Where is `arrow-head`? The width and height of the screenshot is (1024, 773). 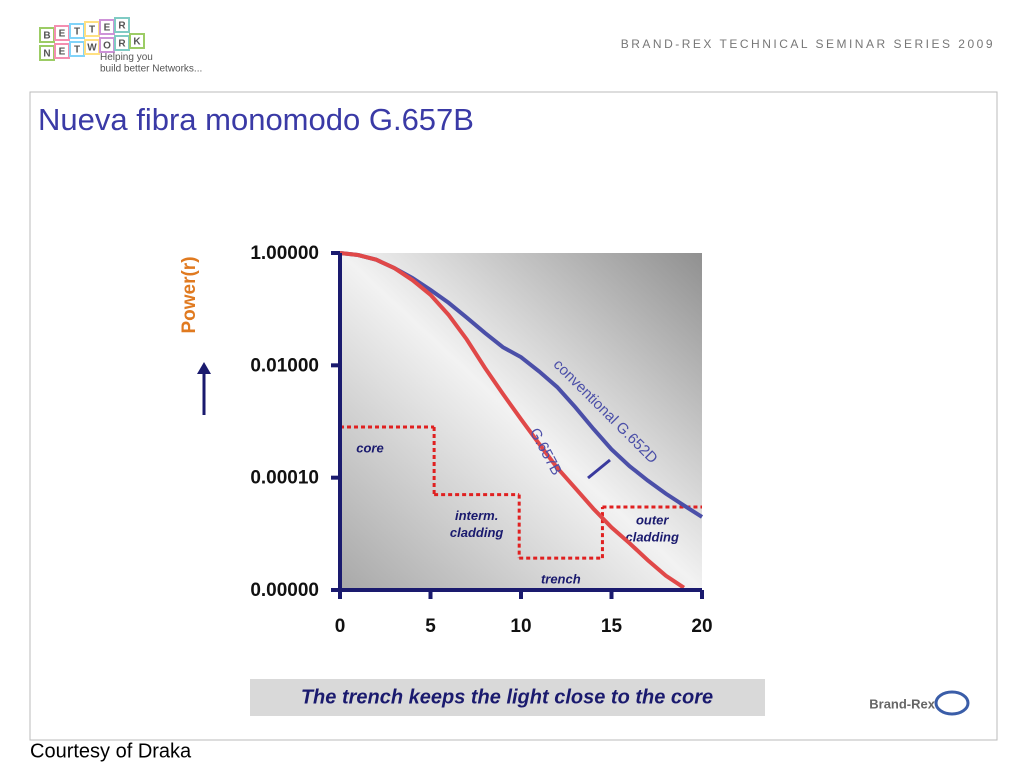
arrow-head is located at coordinates (204, 368).